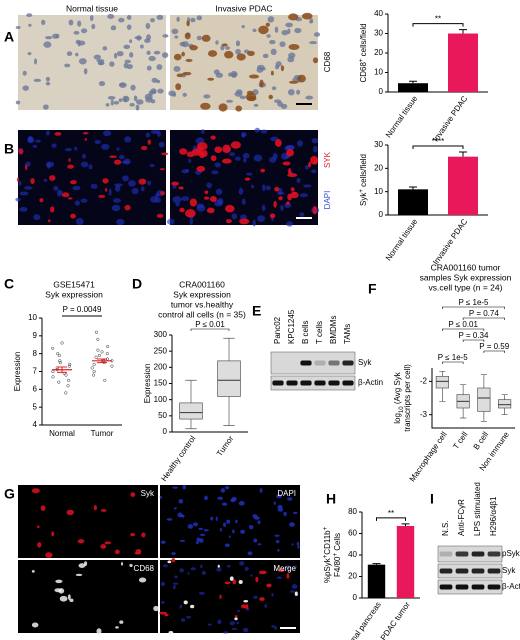 Image resolution: width=520 pixels, height=640 pixels. What do you see at coordinates (144, 568) in the screenshot?
I see `channel-label: CD68` at bounding box center [144, 568].